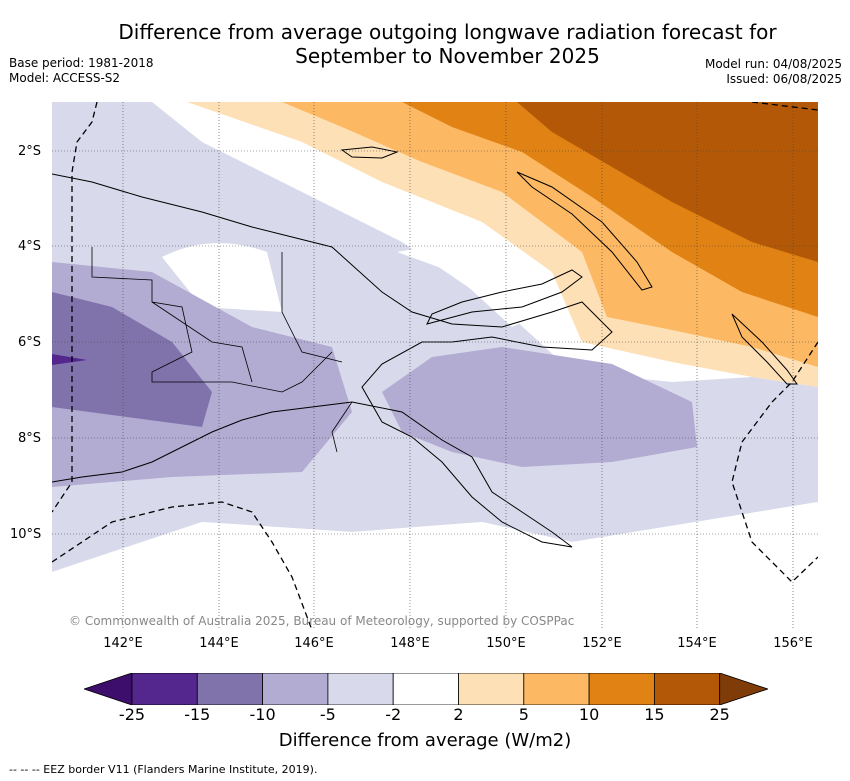 The width and height of the screenshot is (850, 781). Describe the element at coordinates (108, 689) in the screenshot. I see `colorbar-extend-low` at that location.